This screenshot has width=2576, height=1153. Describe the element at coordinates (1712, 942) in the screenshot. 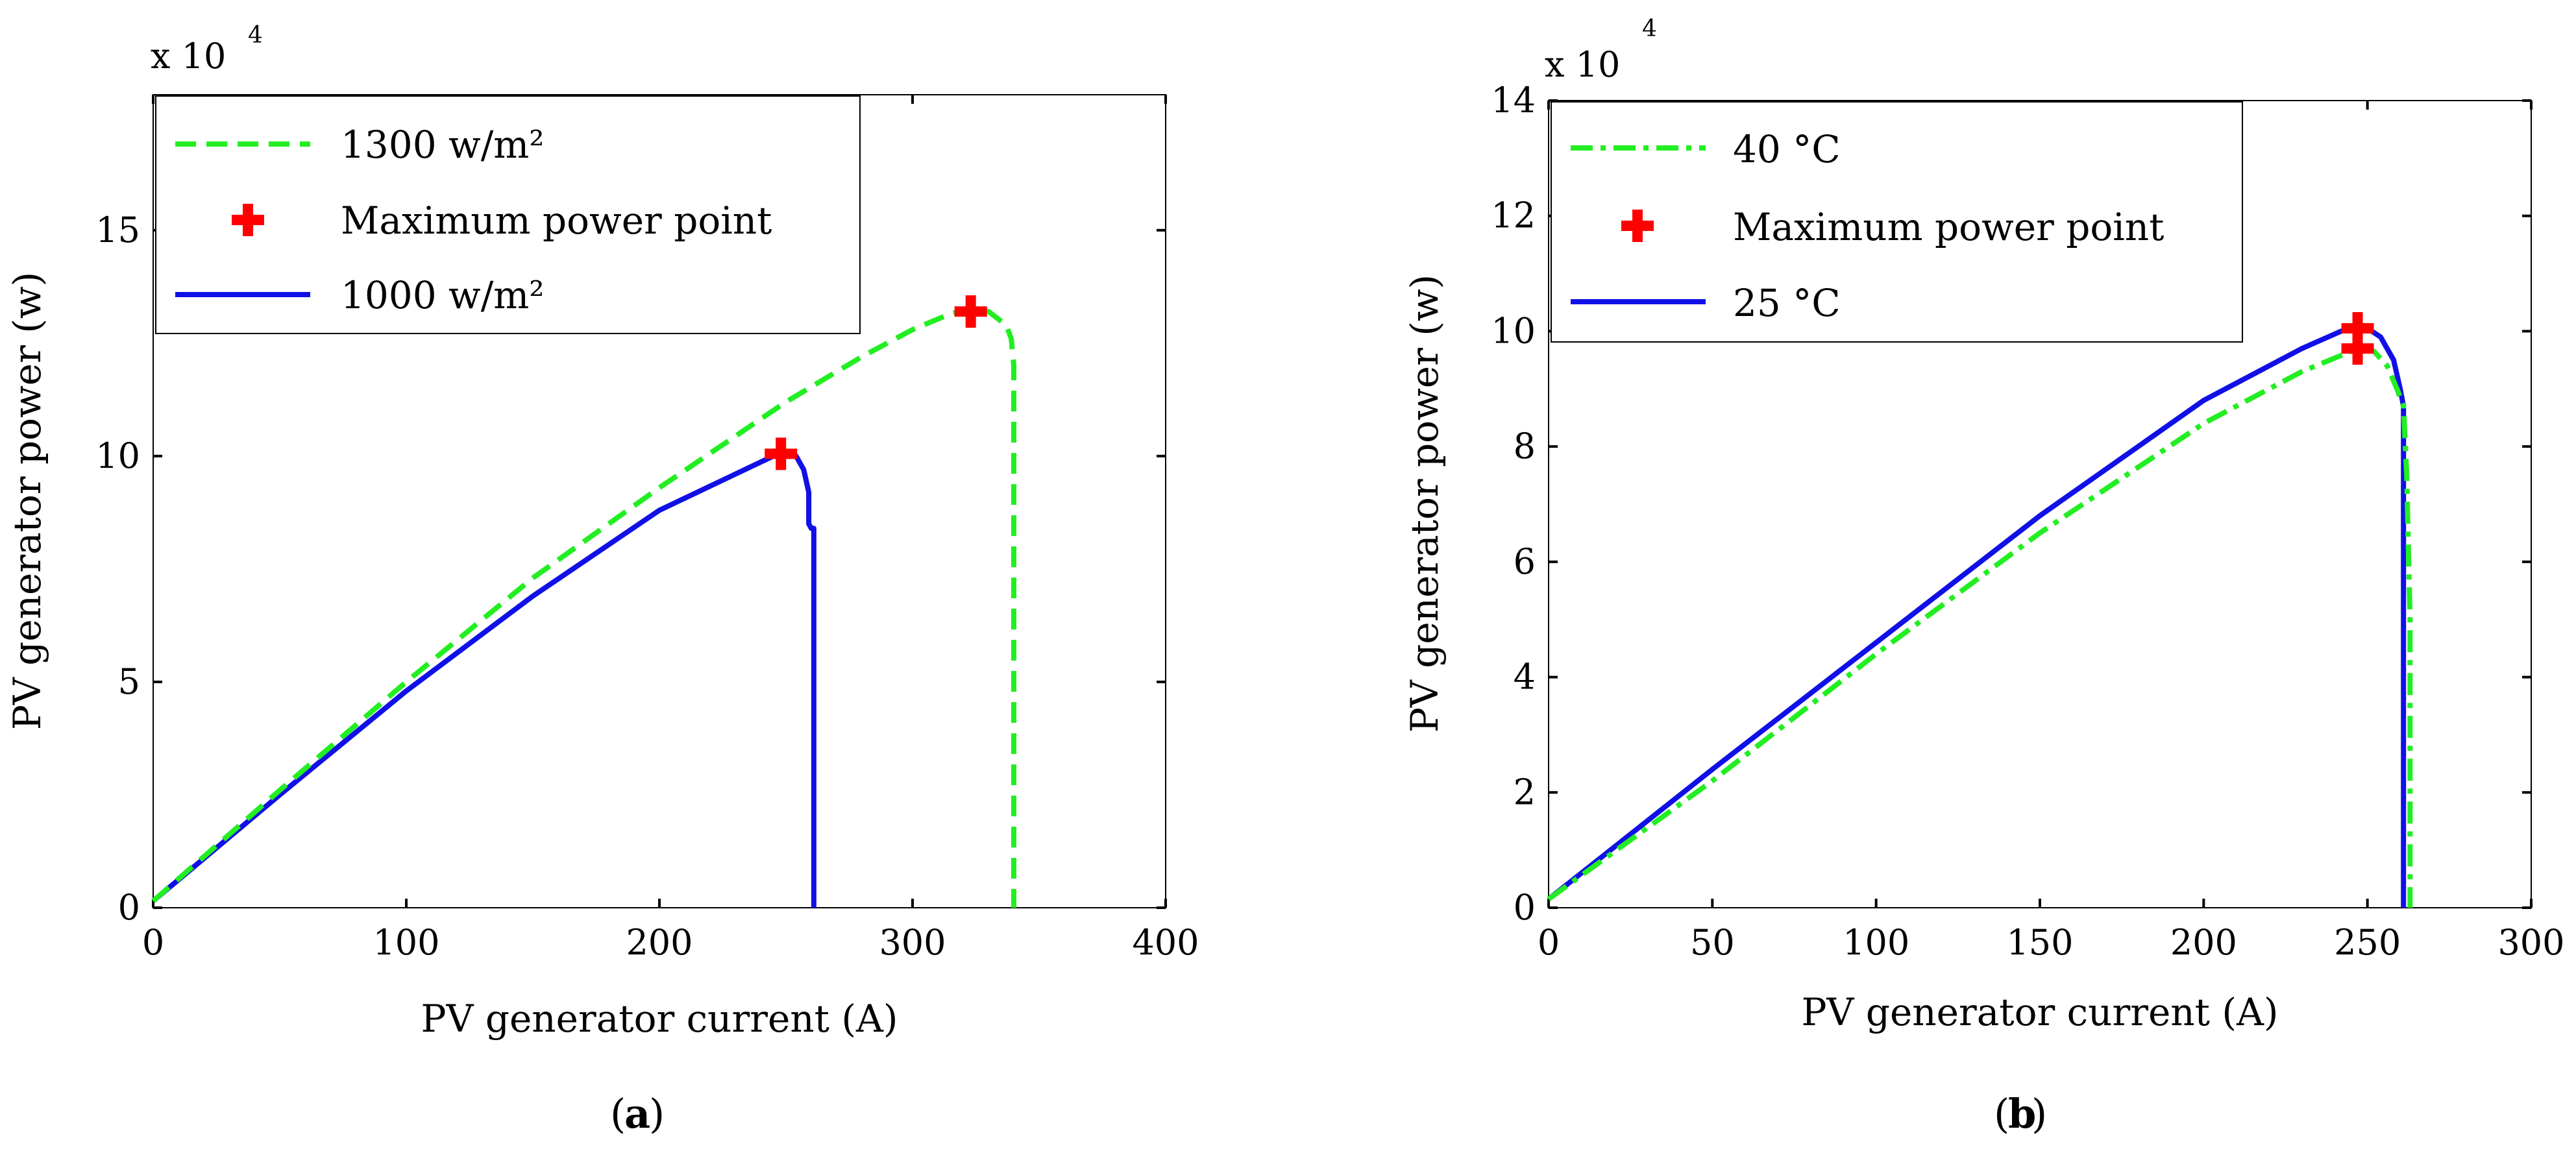

I see `x-tick-label: 50` at that location.